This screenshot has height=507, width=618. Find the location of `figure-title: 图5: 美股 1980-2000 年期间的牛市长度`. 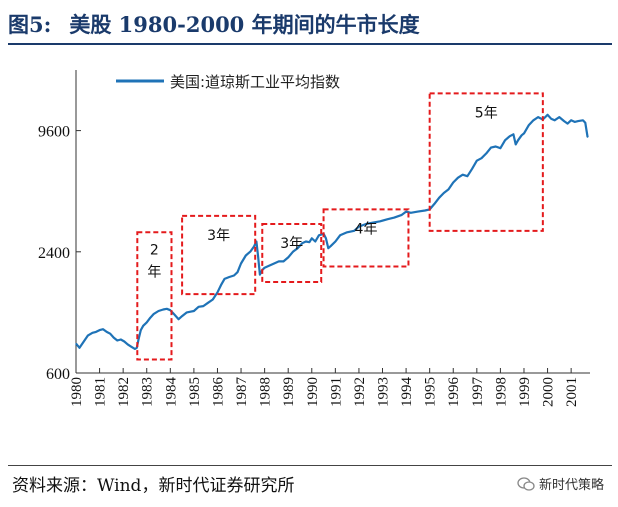

figure-title: 图5: 美股 1980-2000 年期间的牛市长度 is located at coordinates (214, 24).